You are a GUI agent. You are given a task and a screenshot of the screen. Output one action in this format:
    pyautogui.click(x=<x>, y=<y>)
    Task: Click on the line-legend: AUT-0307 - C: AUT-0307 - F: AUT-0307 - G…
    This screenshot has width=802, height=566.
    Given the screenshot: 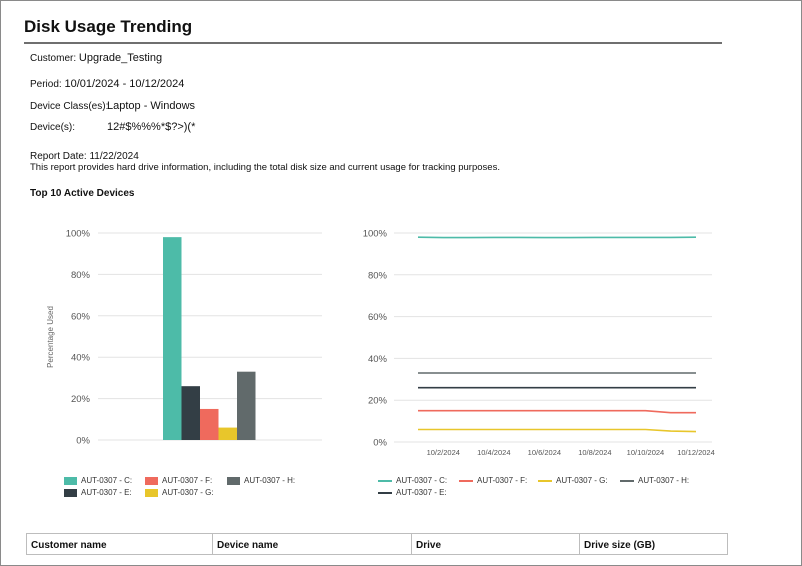 What is the action you would take?
    pyautogui.click(x=558, y=489)
    